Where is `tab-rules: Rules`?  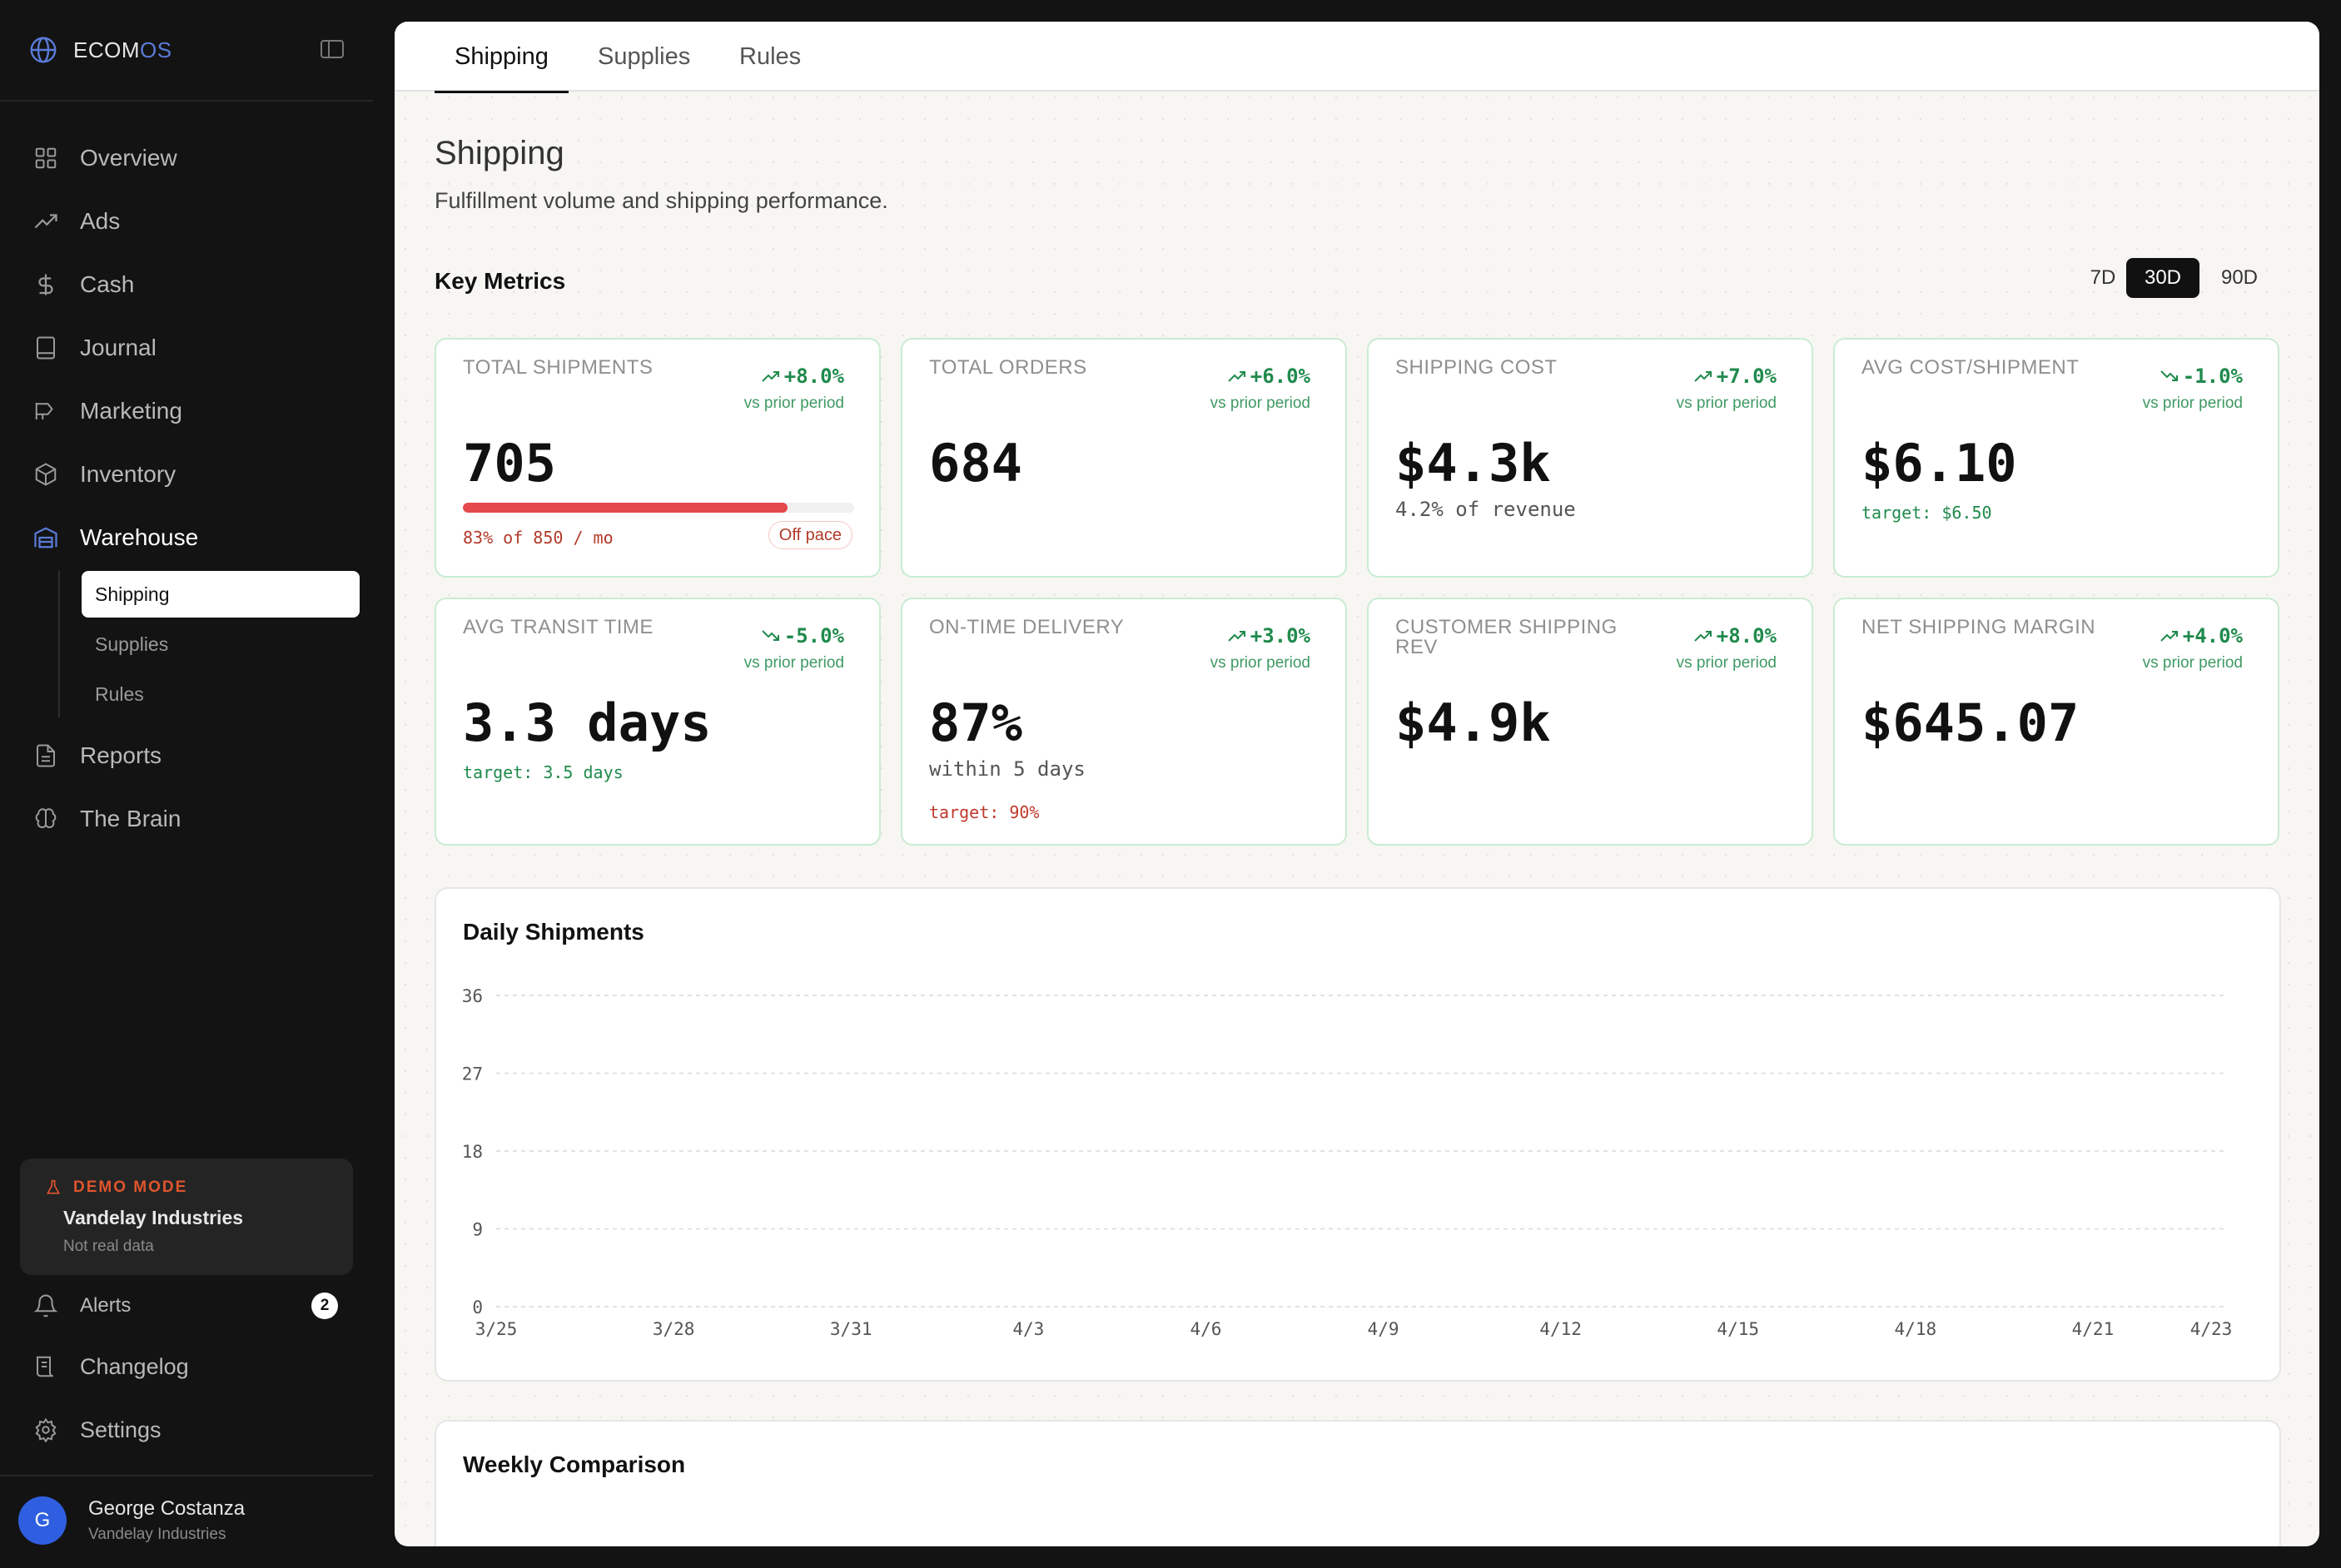 tab-rules: Rules is located at coordinates (770, 56).